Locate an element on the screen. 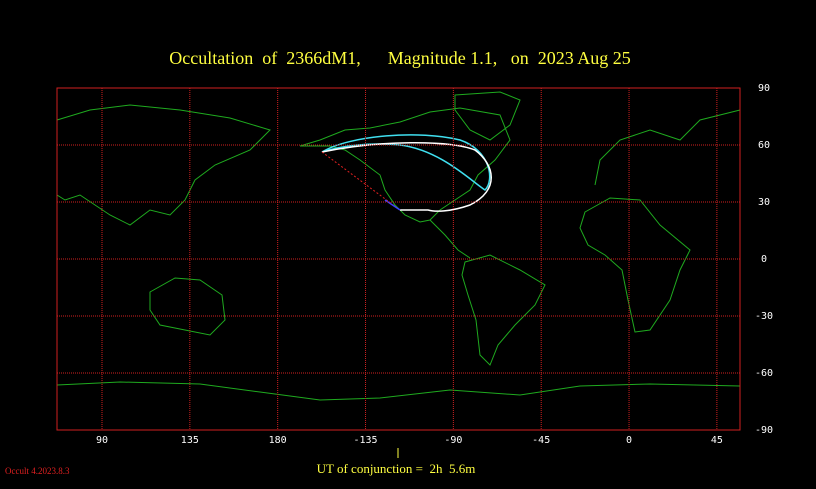  path-daylight is located at coordinates (361, 181).